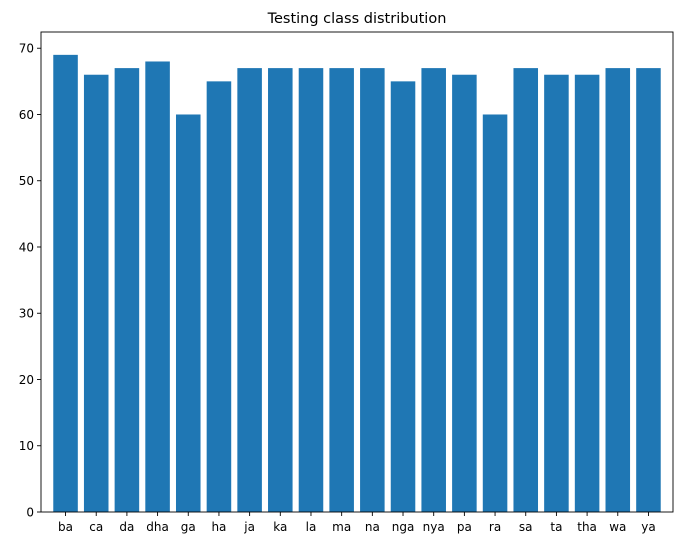  I want to click on x-tick-label: ma, so click(341, 527).